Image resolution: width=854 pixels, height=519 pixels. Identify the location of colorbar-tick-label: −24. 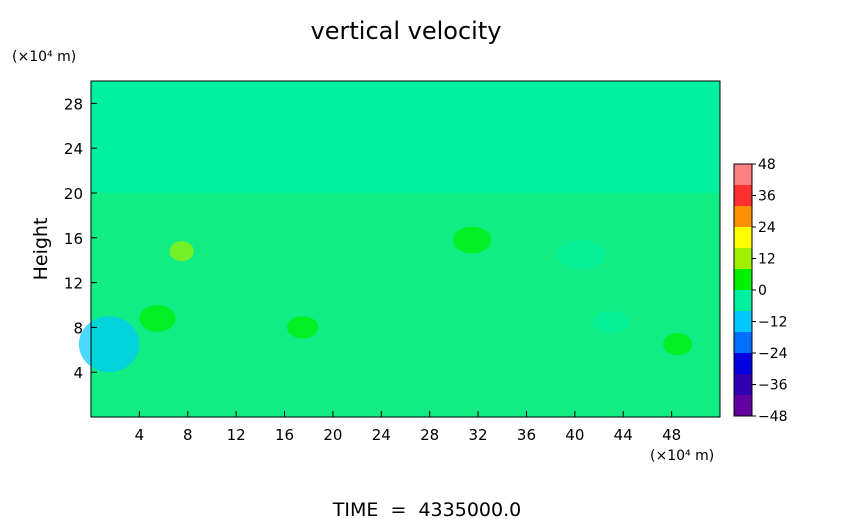
(773, 354).